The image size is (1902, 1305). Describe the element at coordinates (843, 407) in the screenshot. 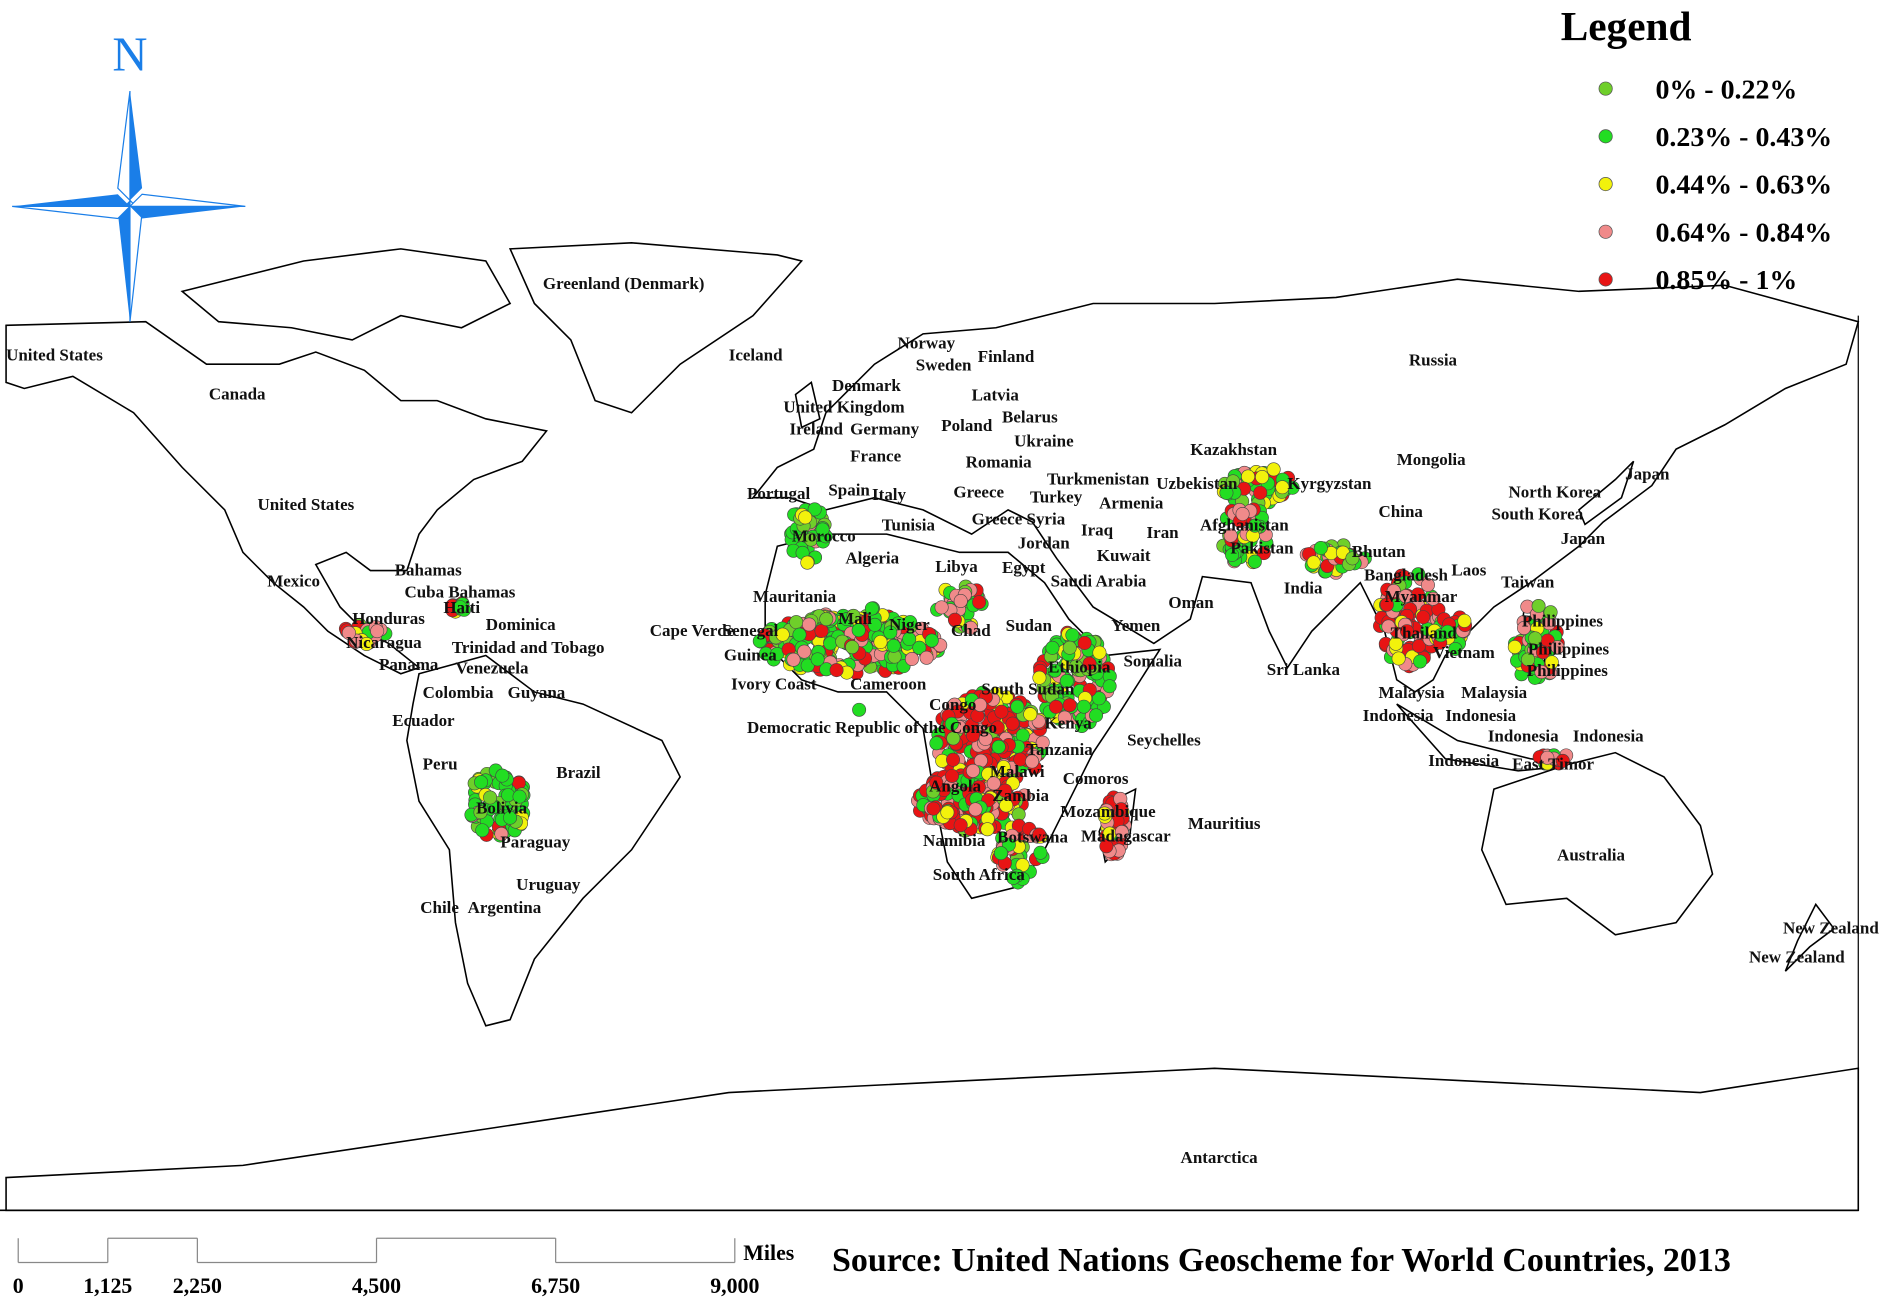

I see `country-label: United Kingdom` at that location.